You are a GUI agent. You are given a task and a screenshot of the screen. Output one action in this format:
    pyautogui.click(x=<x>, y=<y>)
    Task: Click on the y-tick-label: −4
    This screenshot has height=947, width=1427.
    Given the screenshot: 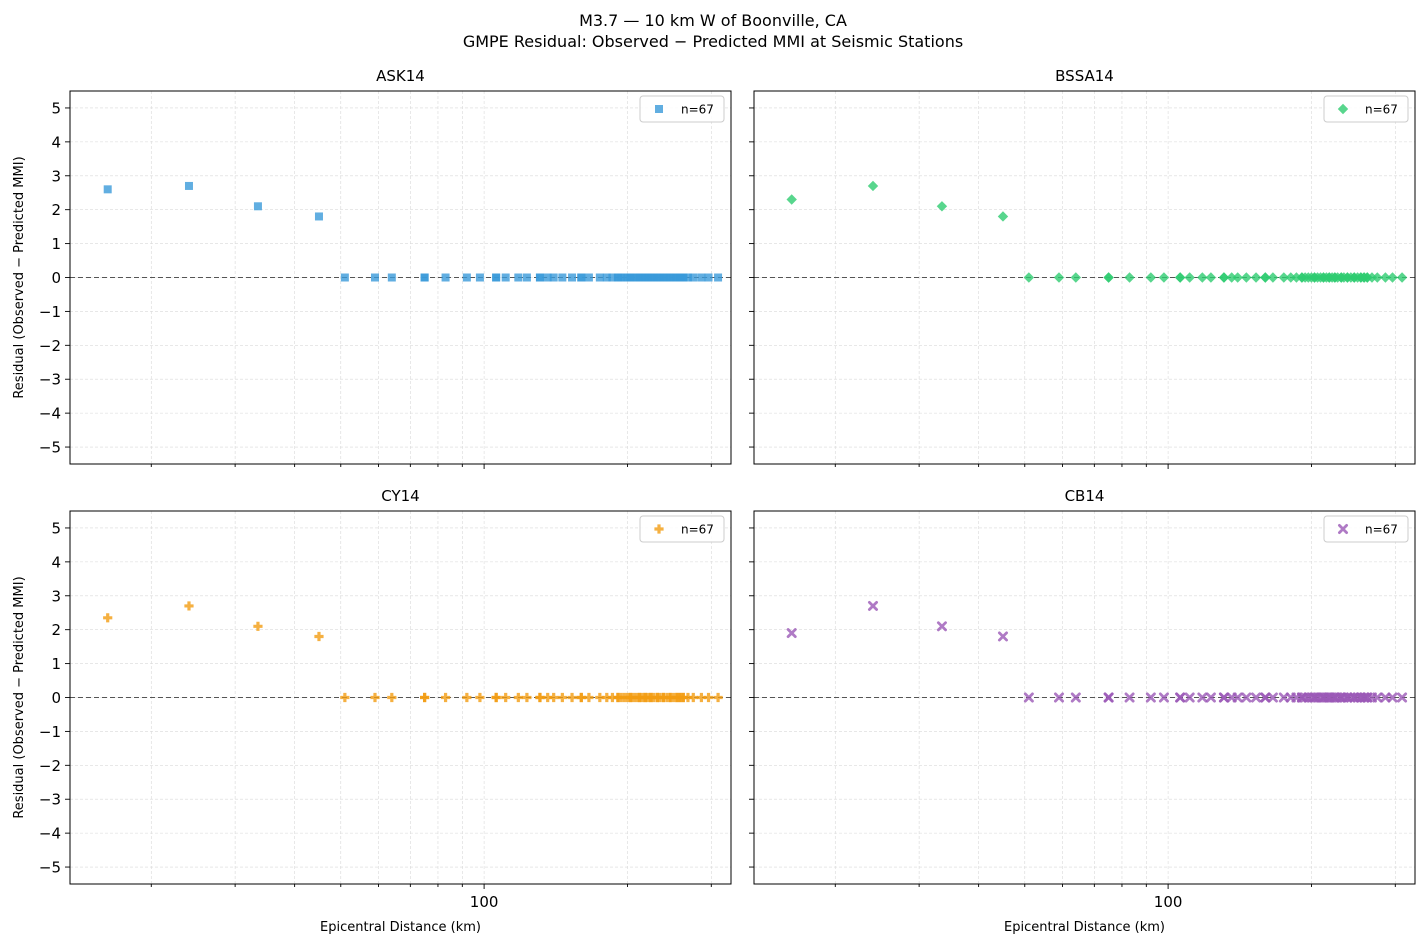 What is the action you would take?
    pyautogui.click(x=50, y=834)
    